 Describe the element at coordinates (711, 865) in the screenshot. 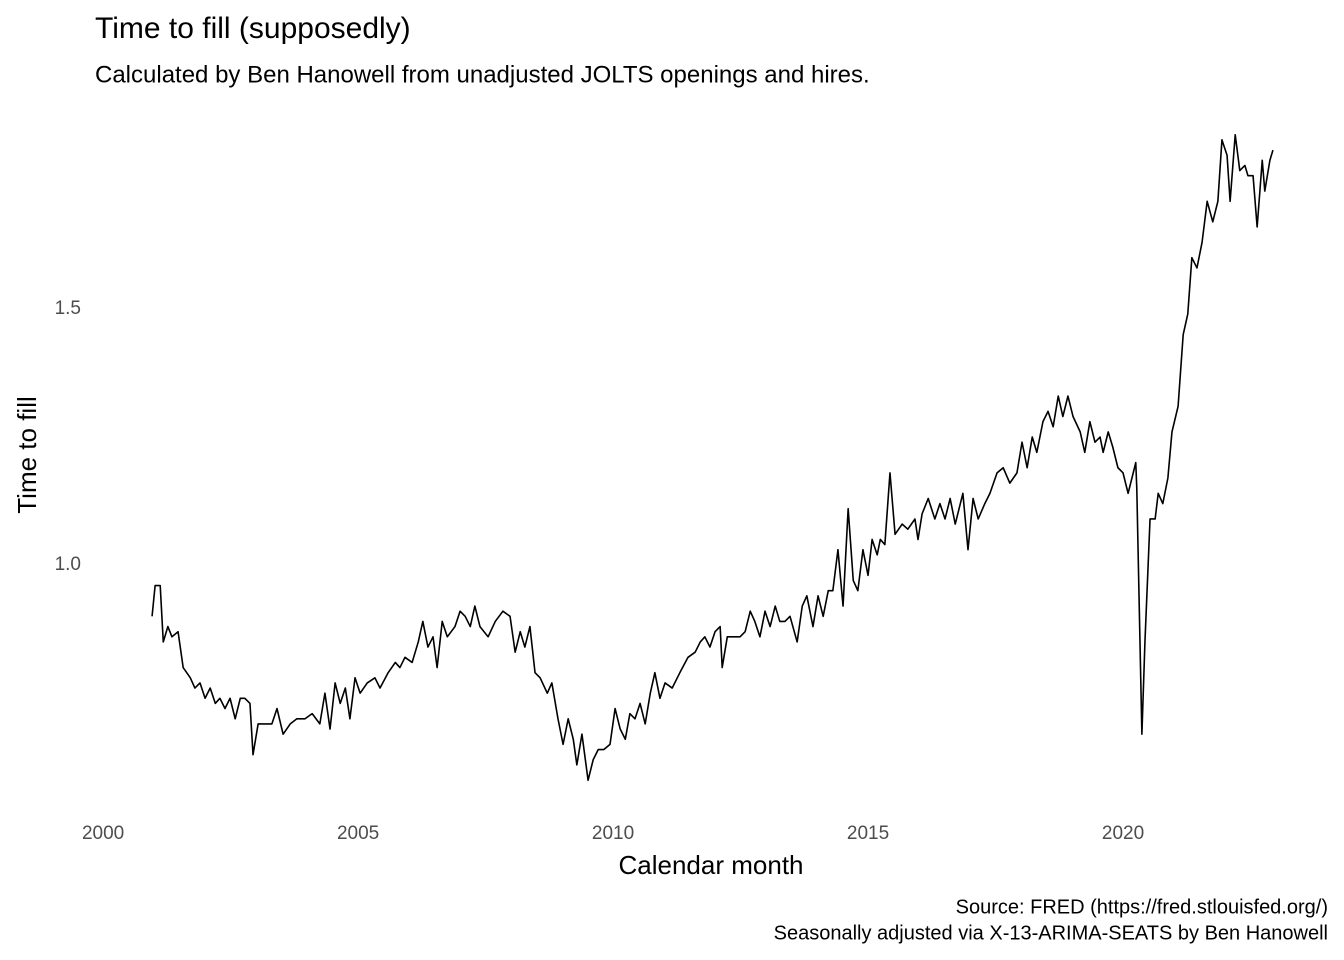

I see `x-axis-label: Calendar month` at that location.